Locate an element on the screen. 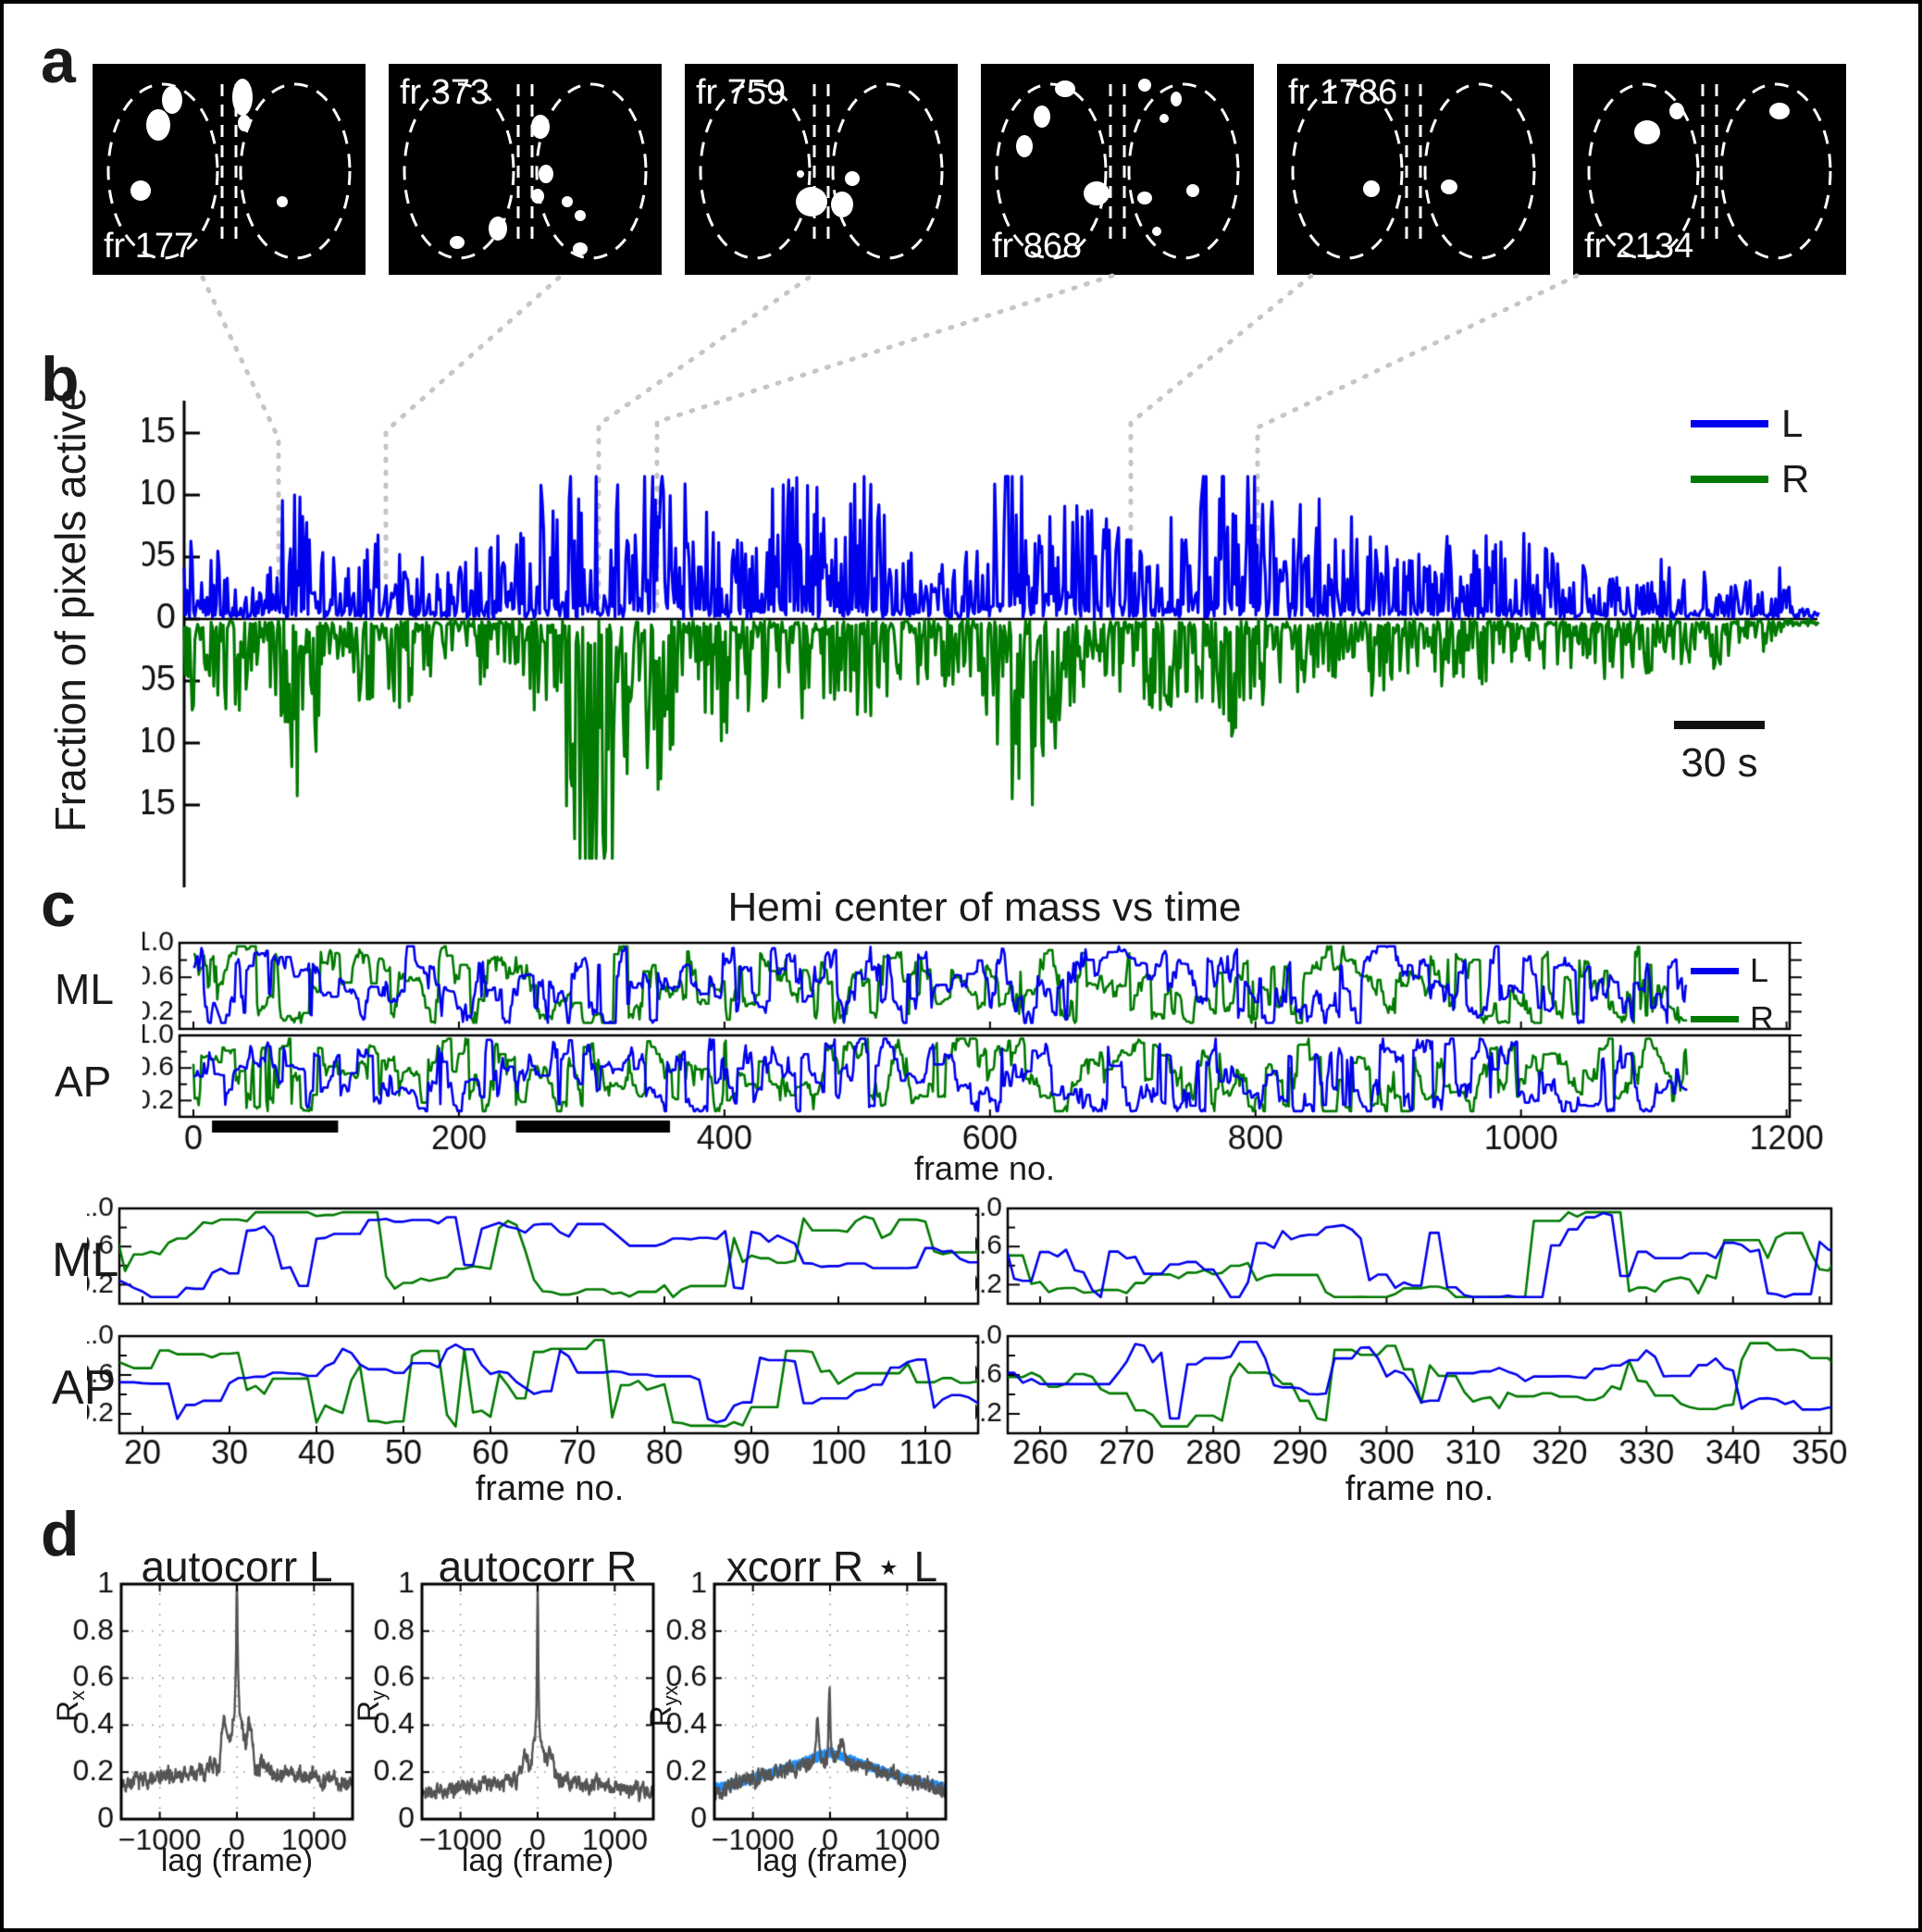 Image resolution: width=1922 pixels, height=1932 pixels. brain-frame-5: fr 1786 is located at coordinates (1413, 169).